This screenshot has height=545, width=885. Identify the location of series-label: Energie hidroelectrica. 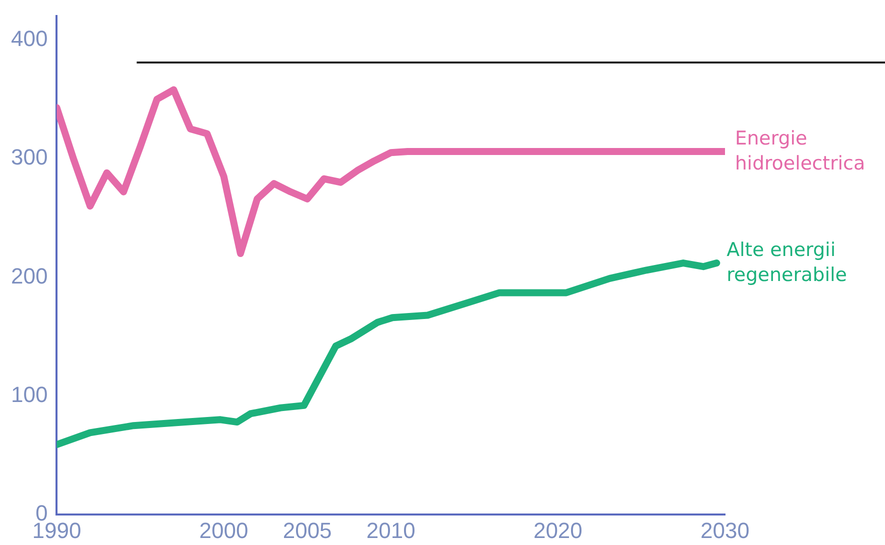
(800, 150).